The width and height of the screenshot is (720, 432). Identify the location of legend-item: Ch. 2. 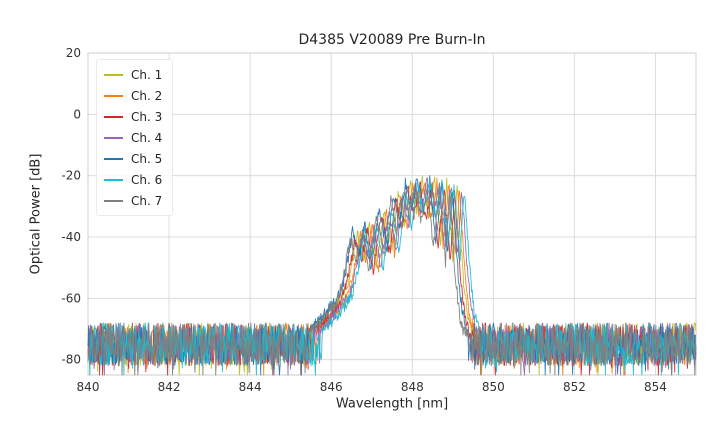
(133, 95).